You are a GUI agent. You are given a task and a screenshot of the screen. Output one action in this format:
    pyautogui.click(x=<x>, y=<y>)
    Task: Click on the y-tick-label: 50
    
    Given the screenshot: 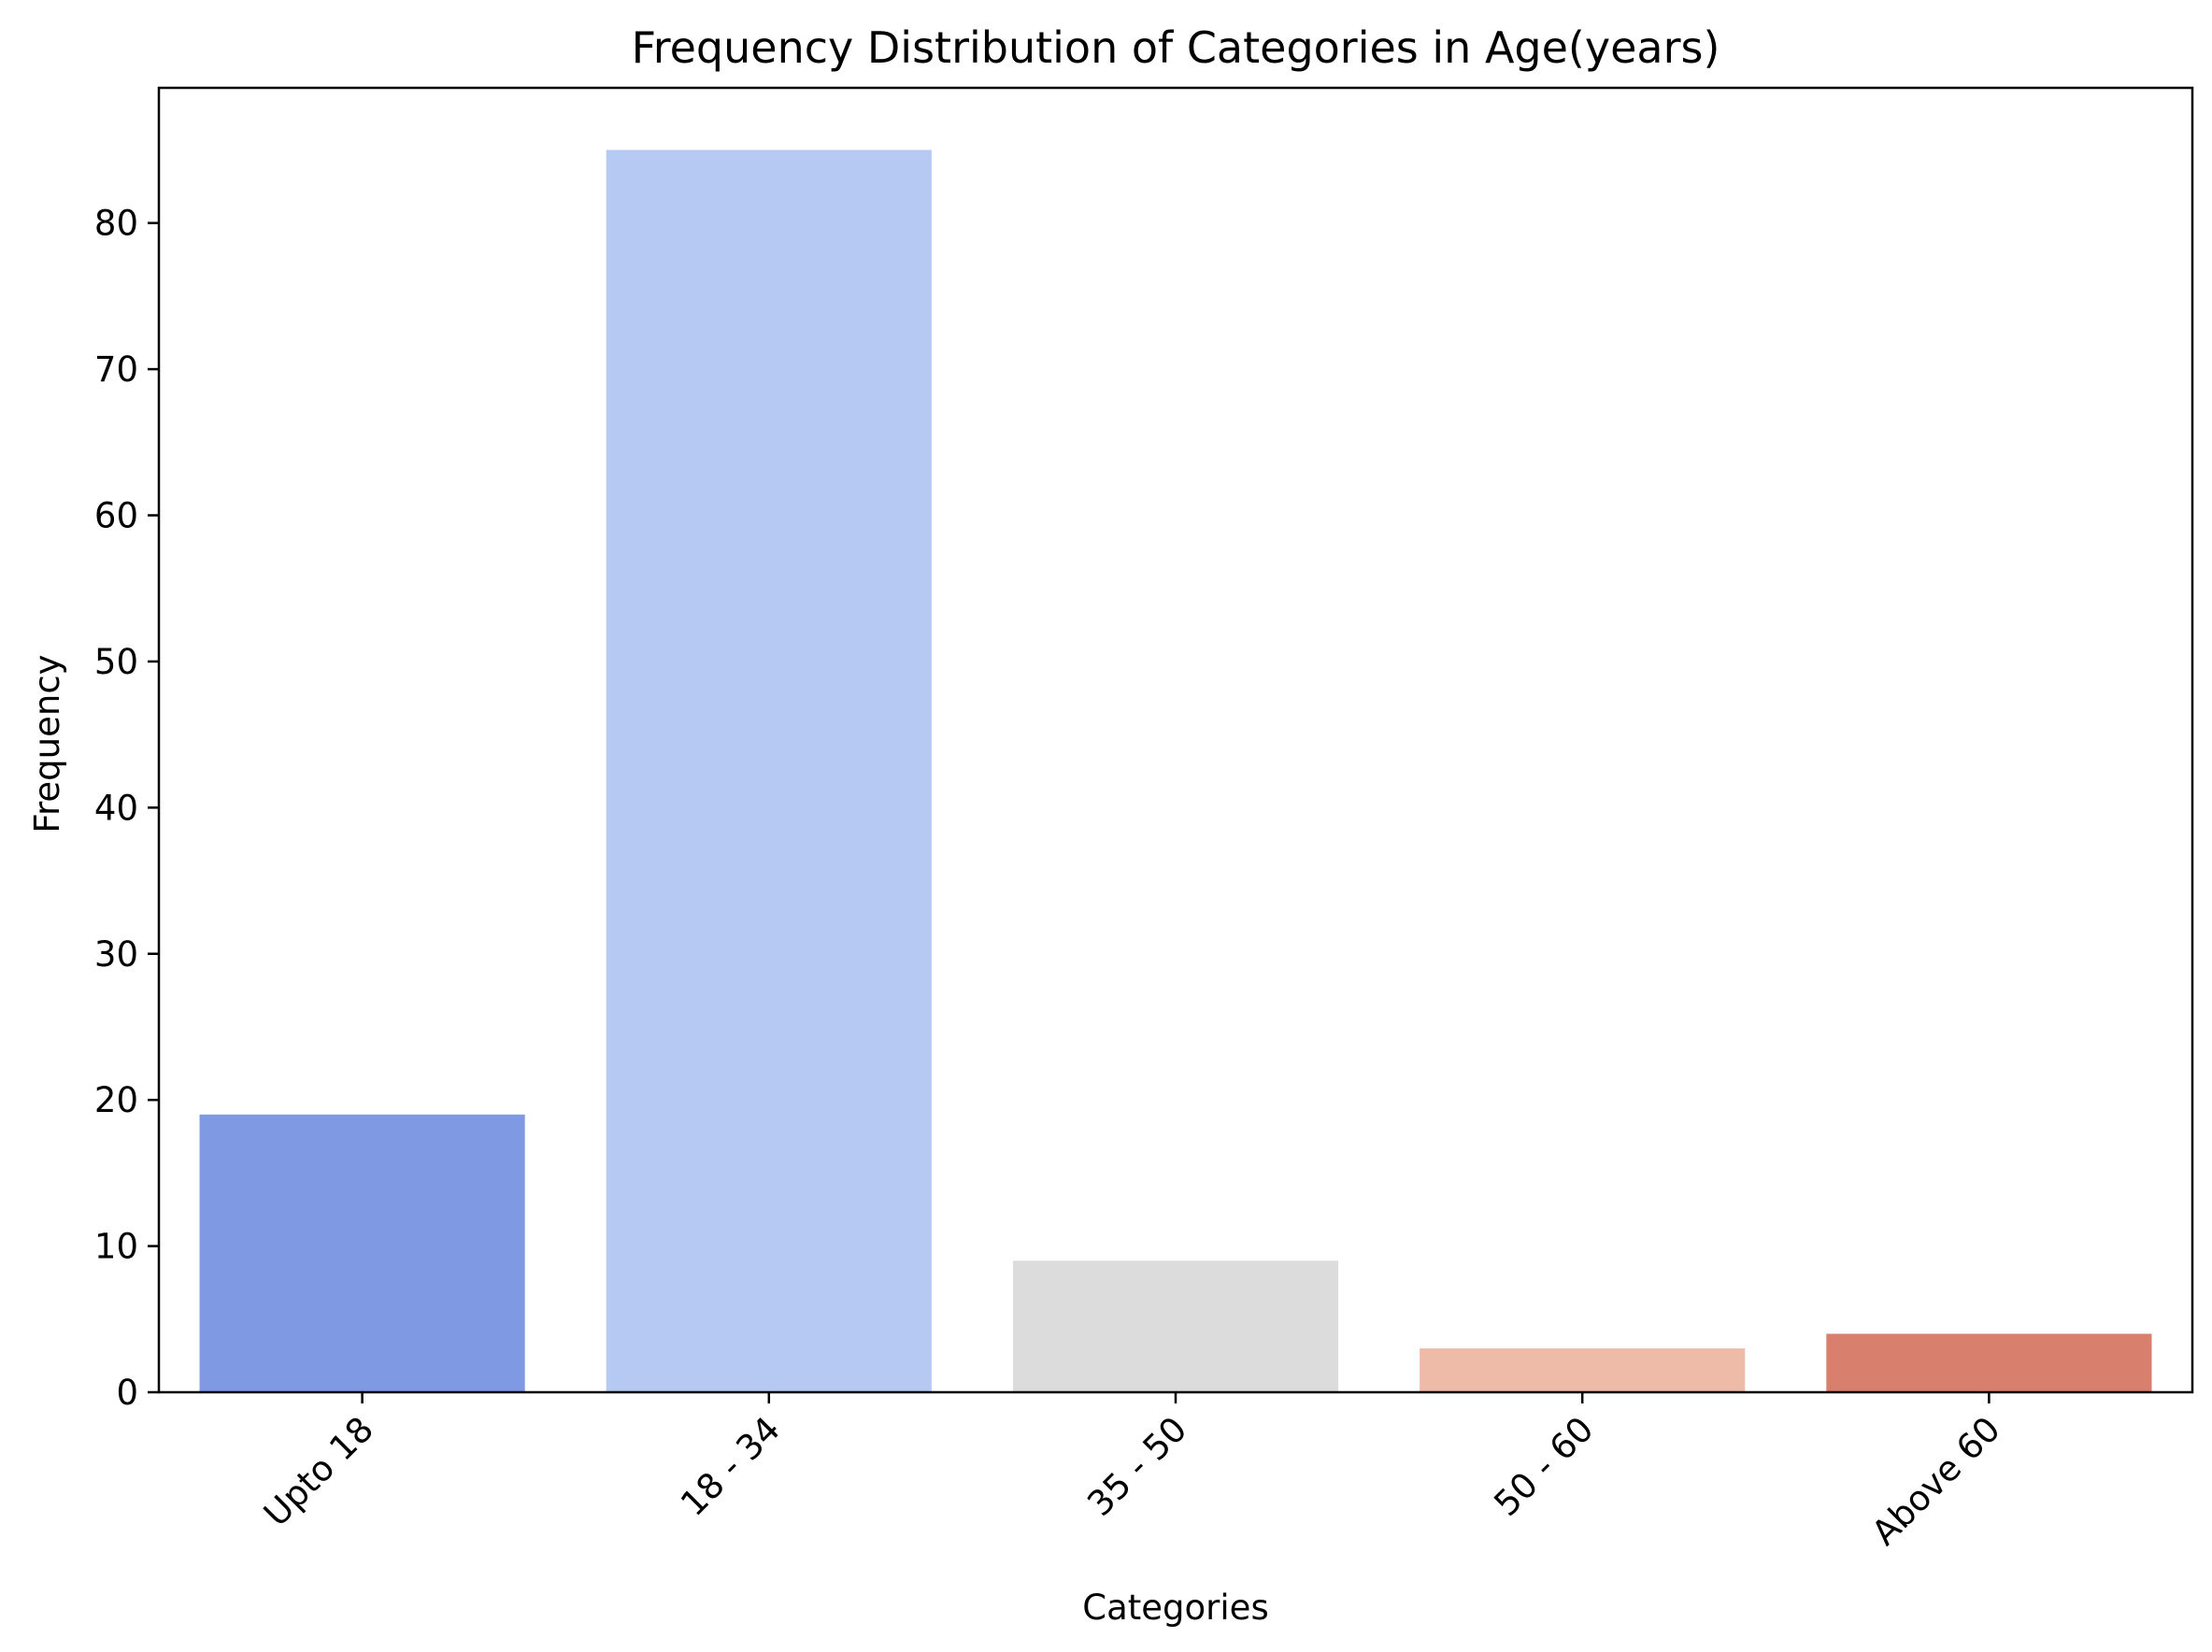 What is the action you would take?
    pyautogui.click(x=116, y=662)
    